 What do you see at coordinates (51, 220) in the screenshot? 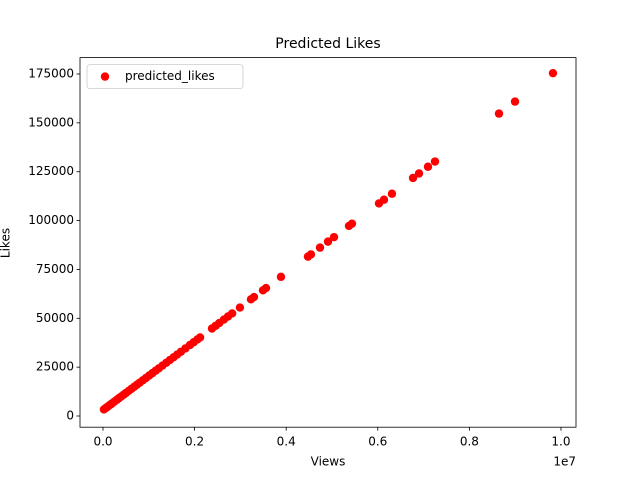
I see `y-tick-label: 100000` at bounding box center [51, 220].